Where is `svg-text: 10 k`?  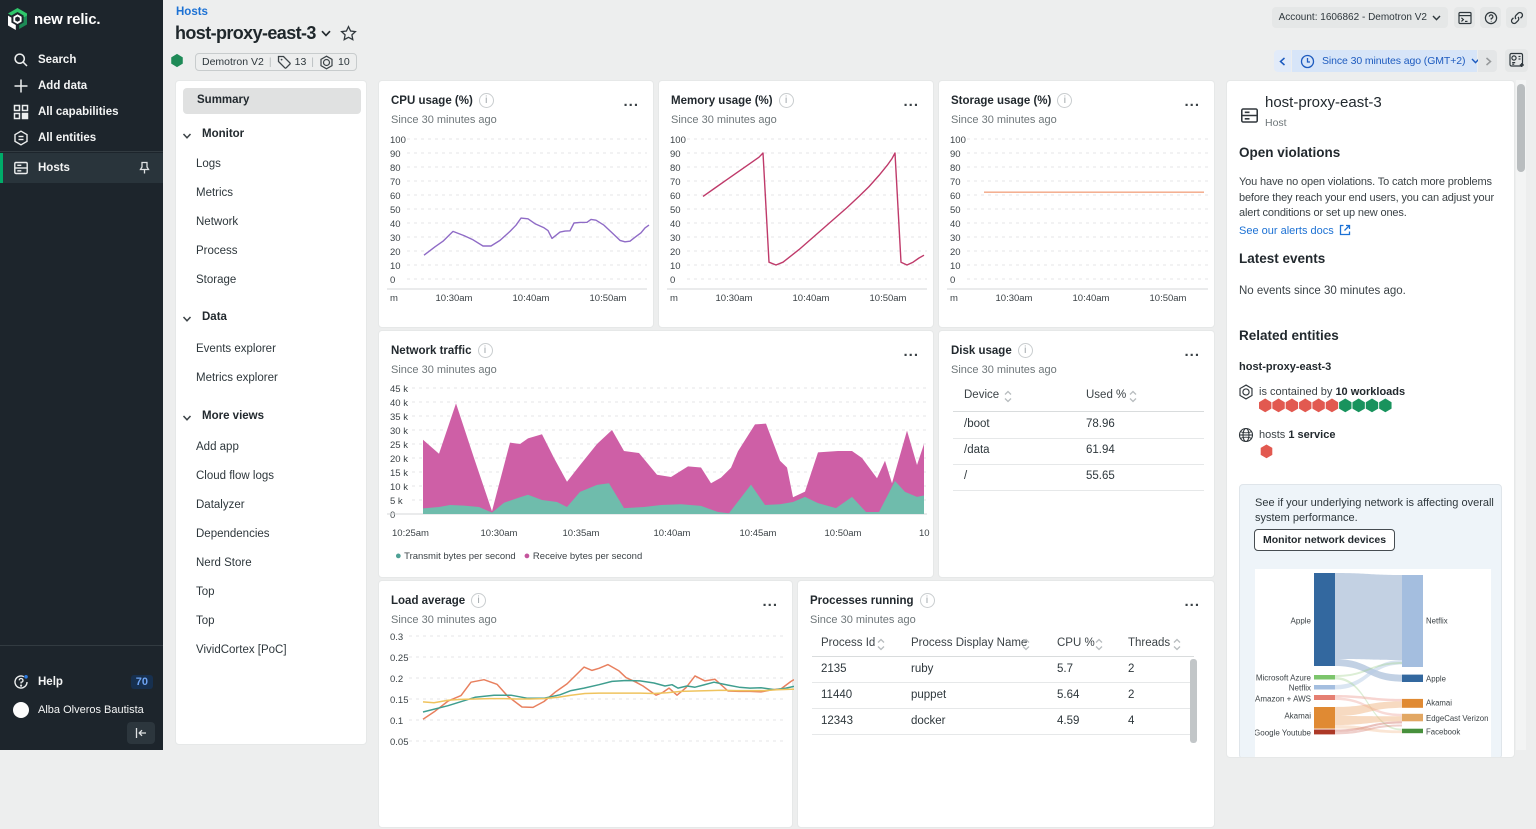
svg-text: 10 k is located at coordinates (399, 487).